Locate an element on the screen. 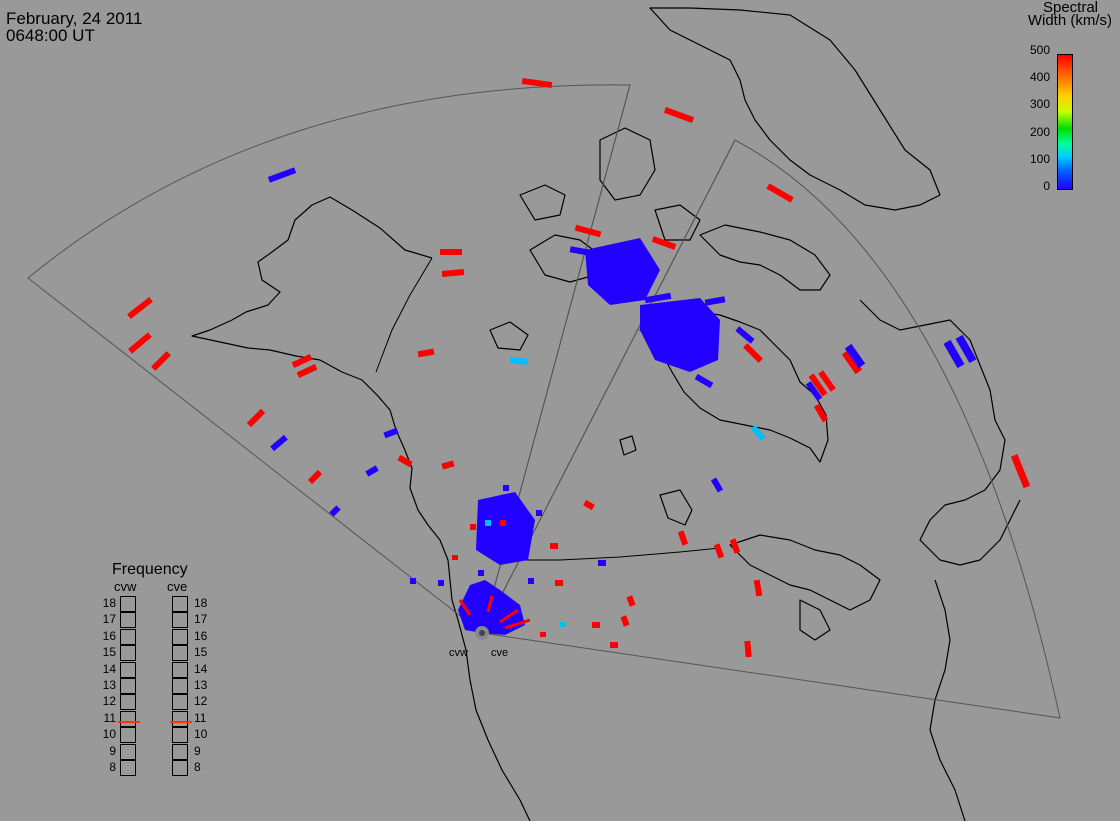  frequency-level-label: 9 is located at coordinates (197, 750).